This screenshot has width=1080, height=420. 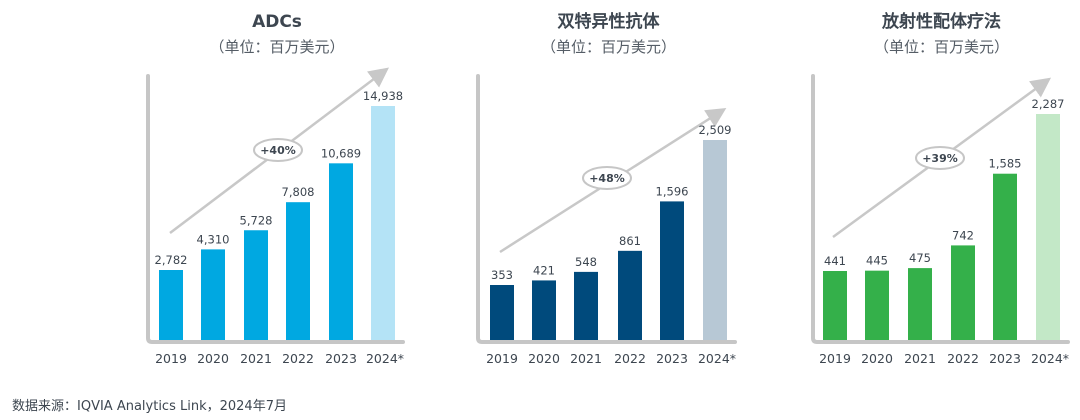 I want to click on data-label: 1,585, so click(x=1005, y=164).